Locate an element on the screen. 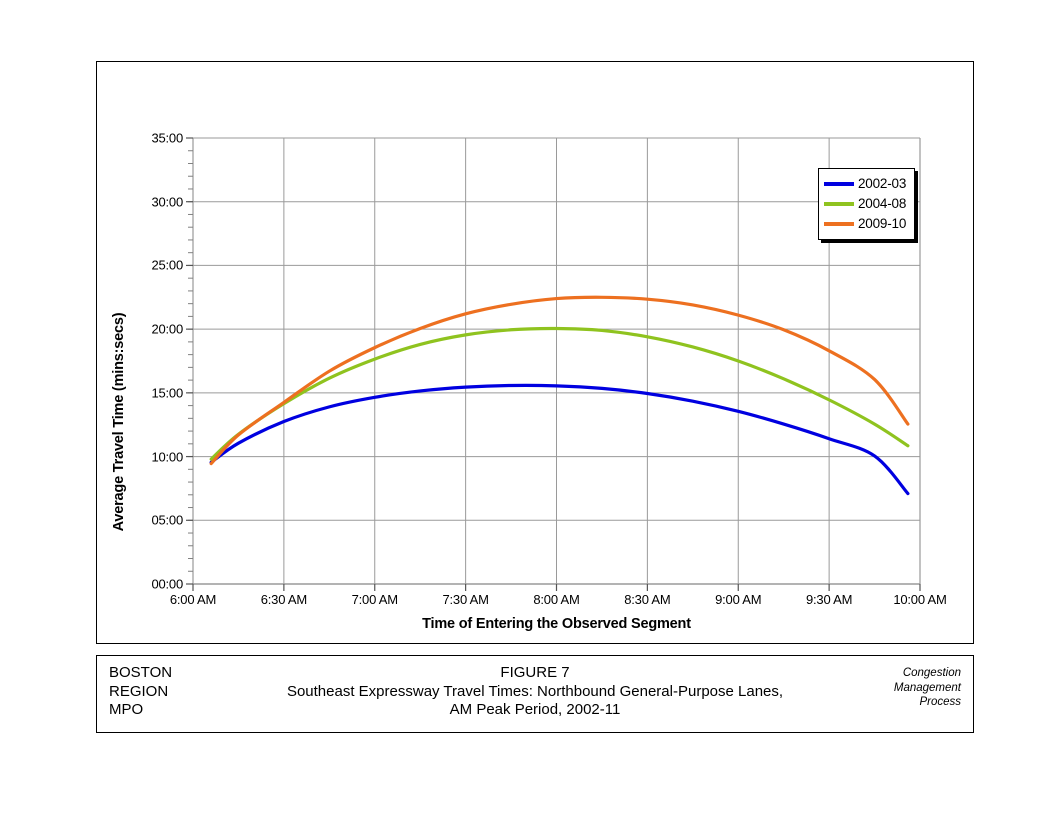 The image size is (1056, 816). x-tick-label: 8:30 AM is located at coordinates (647, 599).